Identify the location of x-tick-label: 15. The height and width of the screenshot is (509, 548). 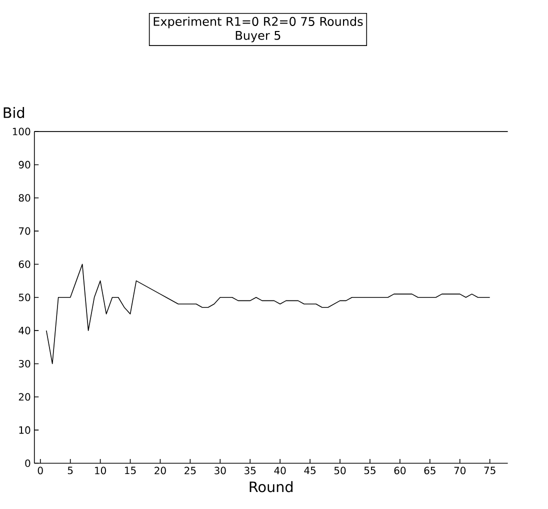
(130, 470).